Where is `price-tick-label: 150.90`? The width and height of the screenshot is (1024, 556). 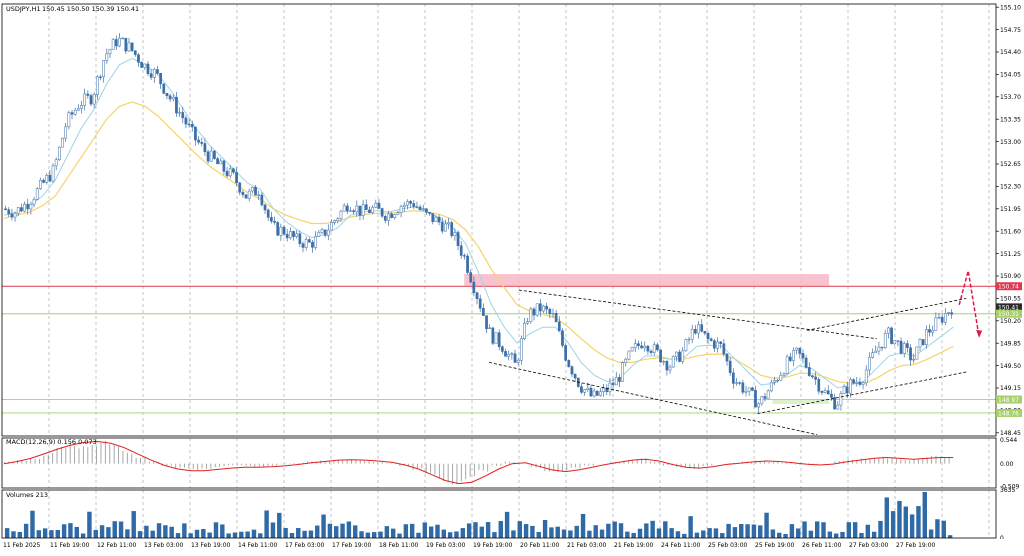 price-tick-label: 150.90 is located at coordinates (1010, 276).